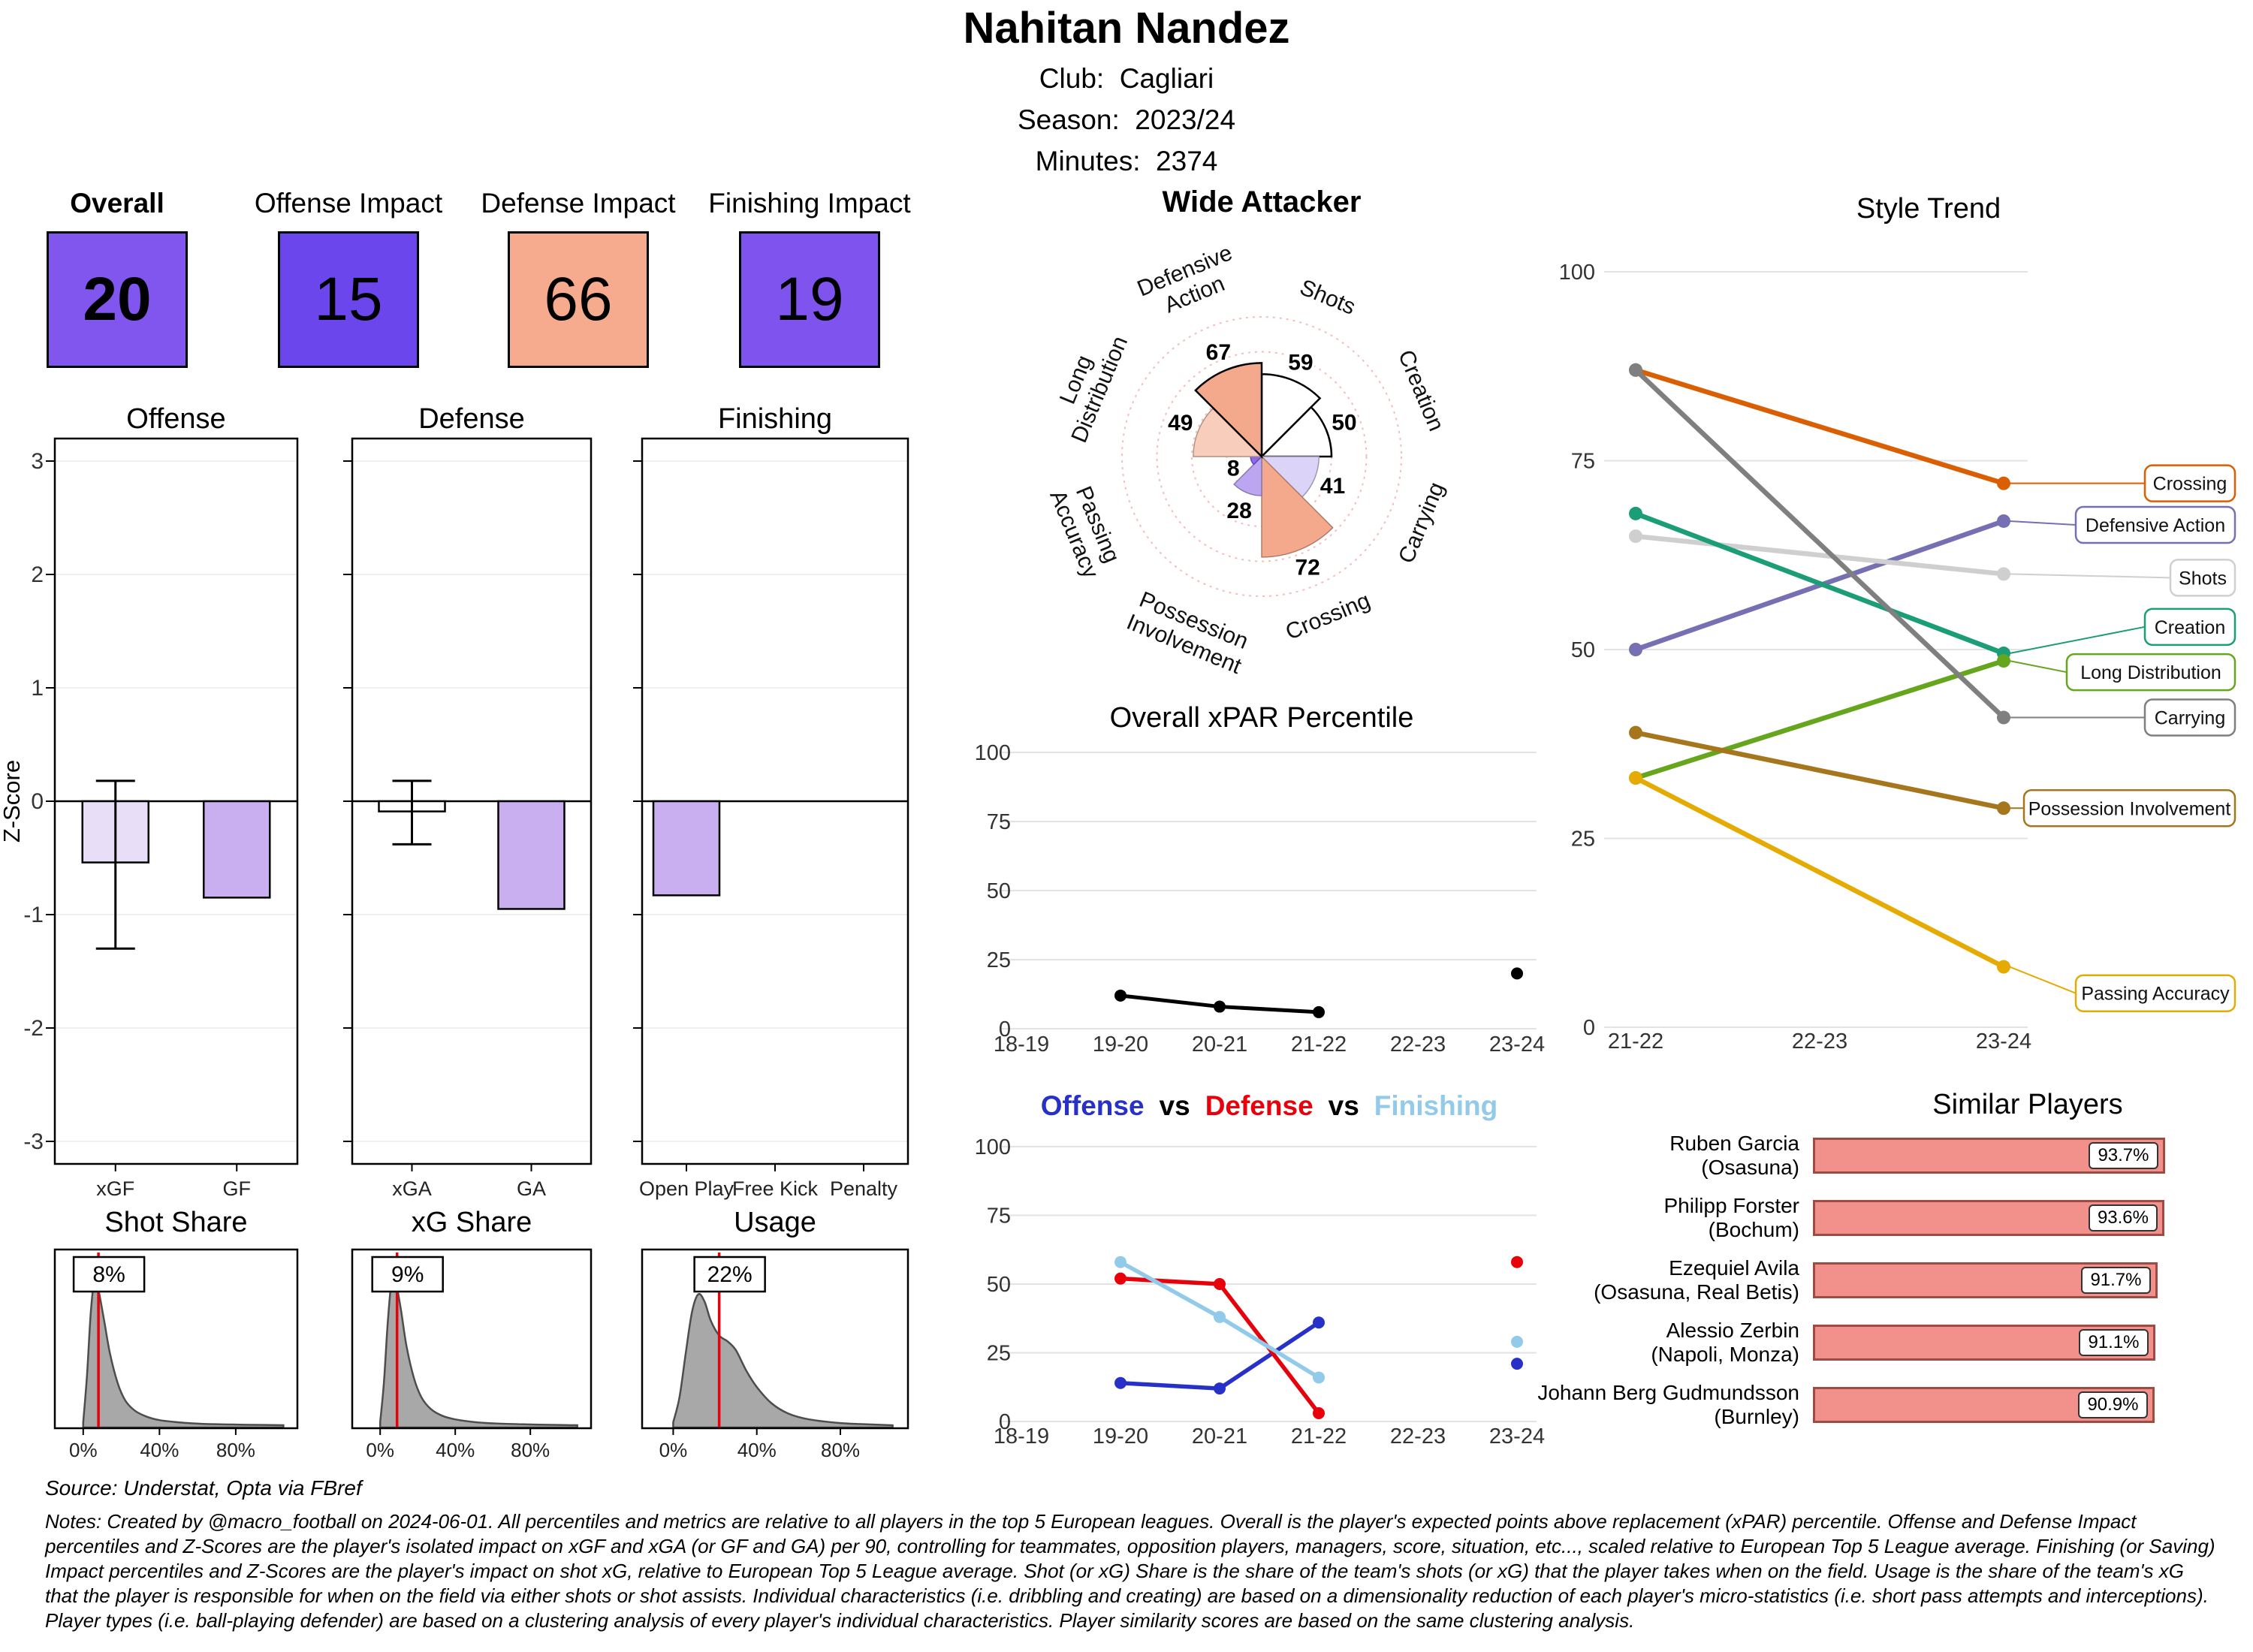 This screenshot has width=2253, height=1652. What do you see at coordinates (1300, 363) in the screenshot?
I see `svg-text: 59` at bounding box center [1300, 363].